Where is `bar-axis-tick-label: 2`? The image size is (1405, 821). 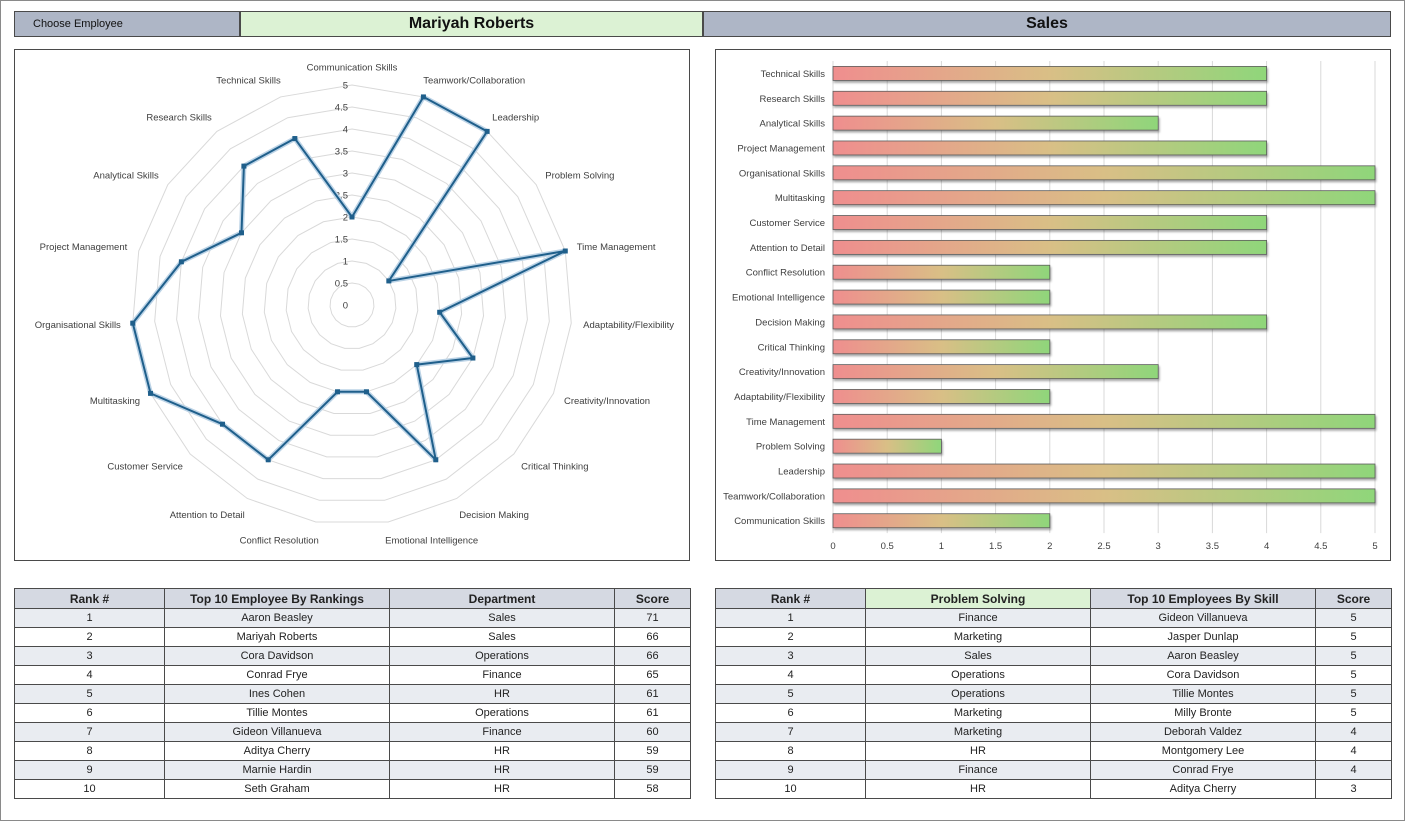 bar-axis-tick-label: 2 is located at coordinates (1049, 546).